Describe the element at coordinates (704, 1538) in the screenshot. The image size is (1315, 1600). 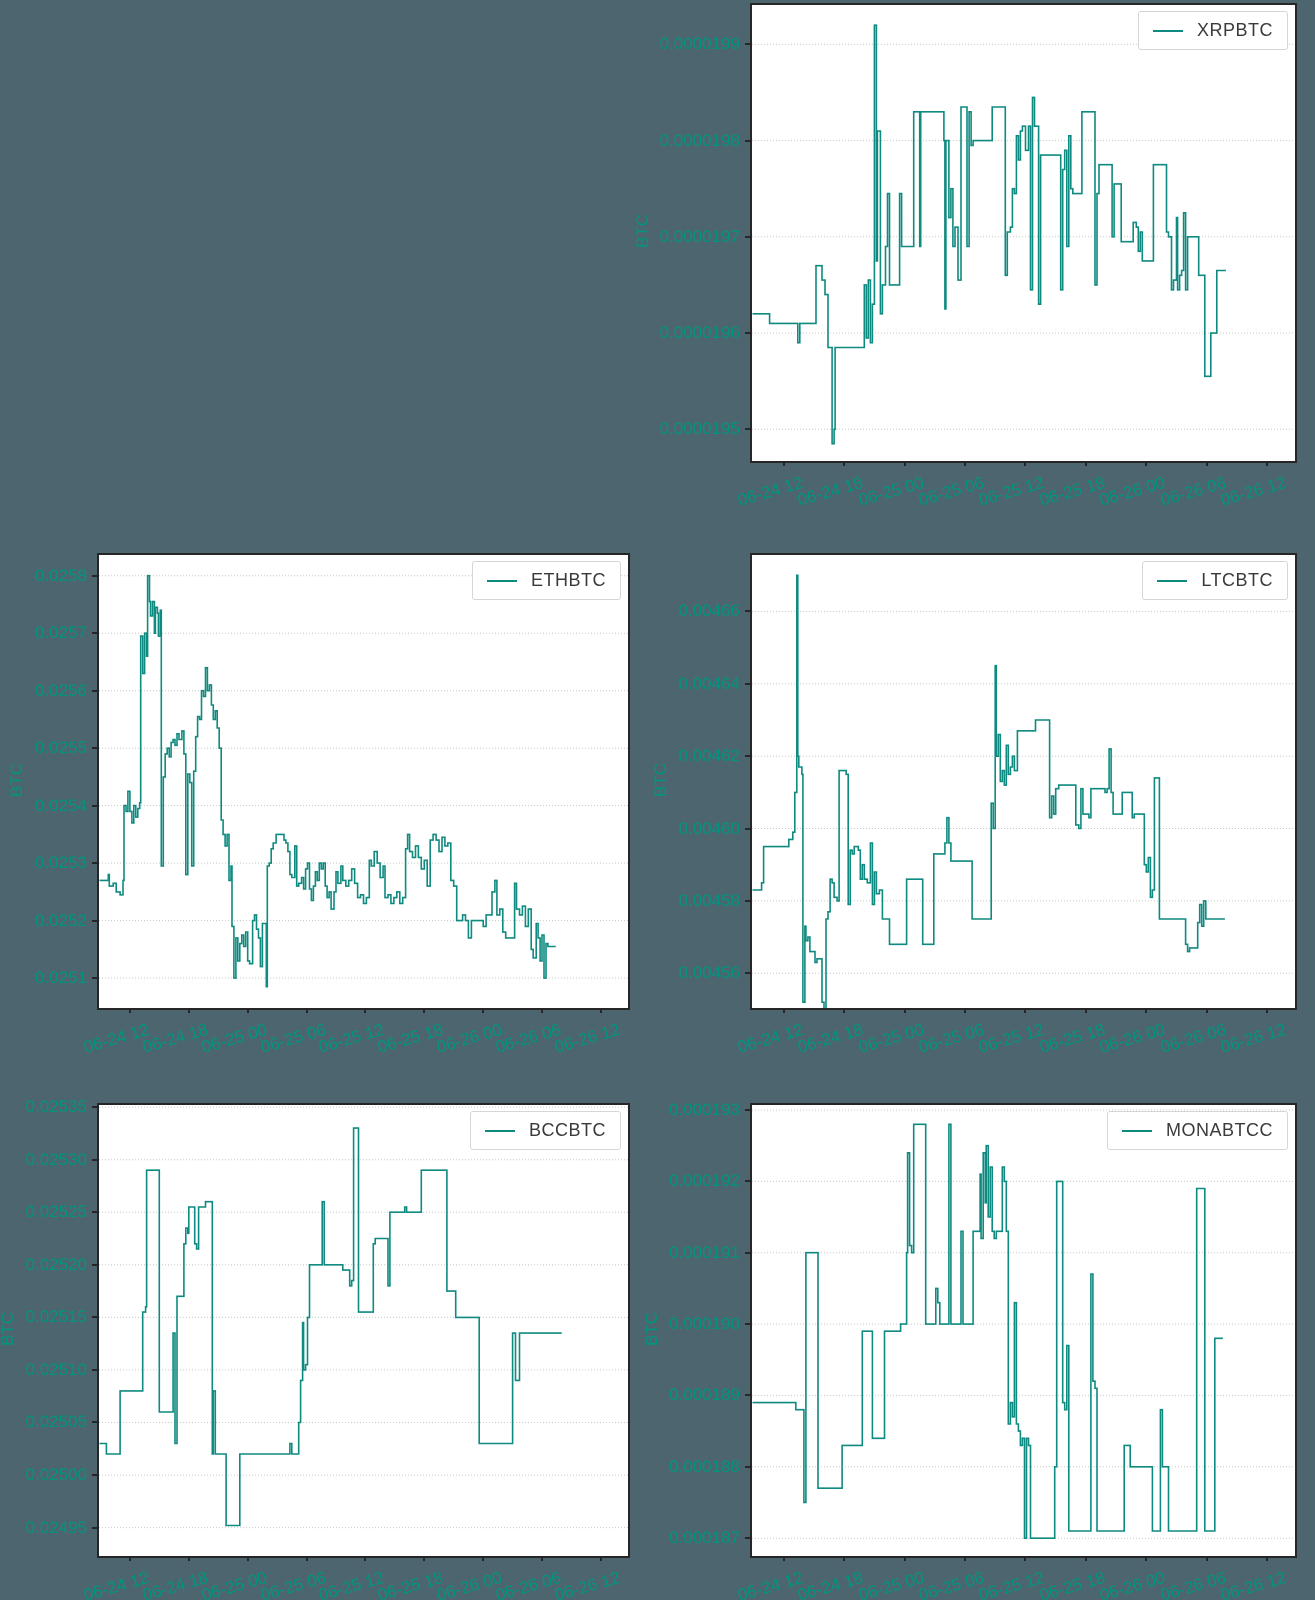
I see `y-tick-label: 0.000187` at that location.